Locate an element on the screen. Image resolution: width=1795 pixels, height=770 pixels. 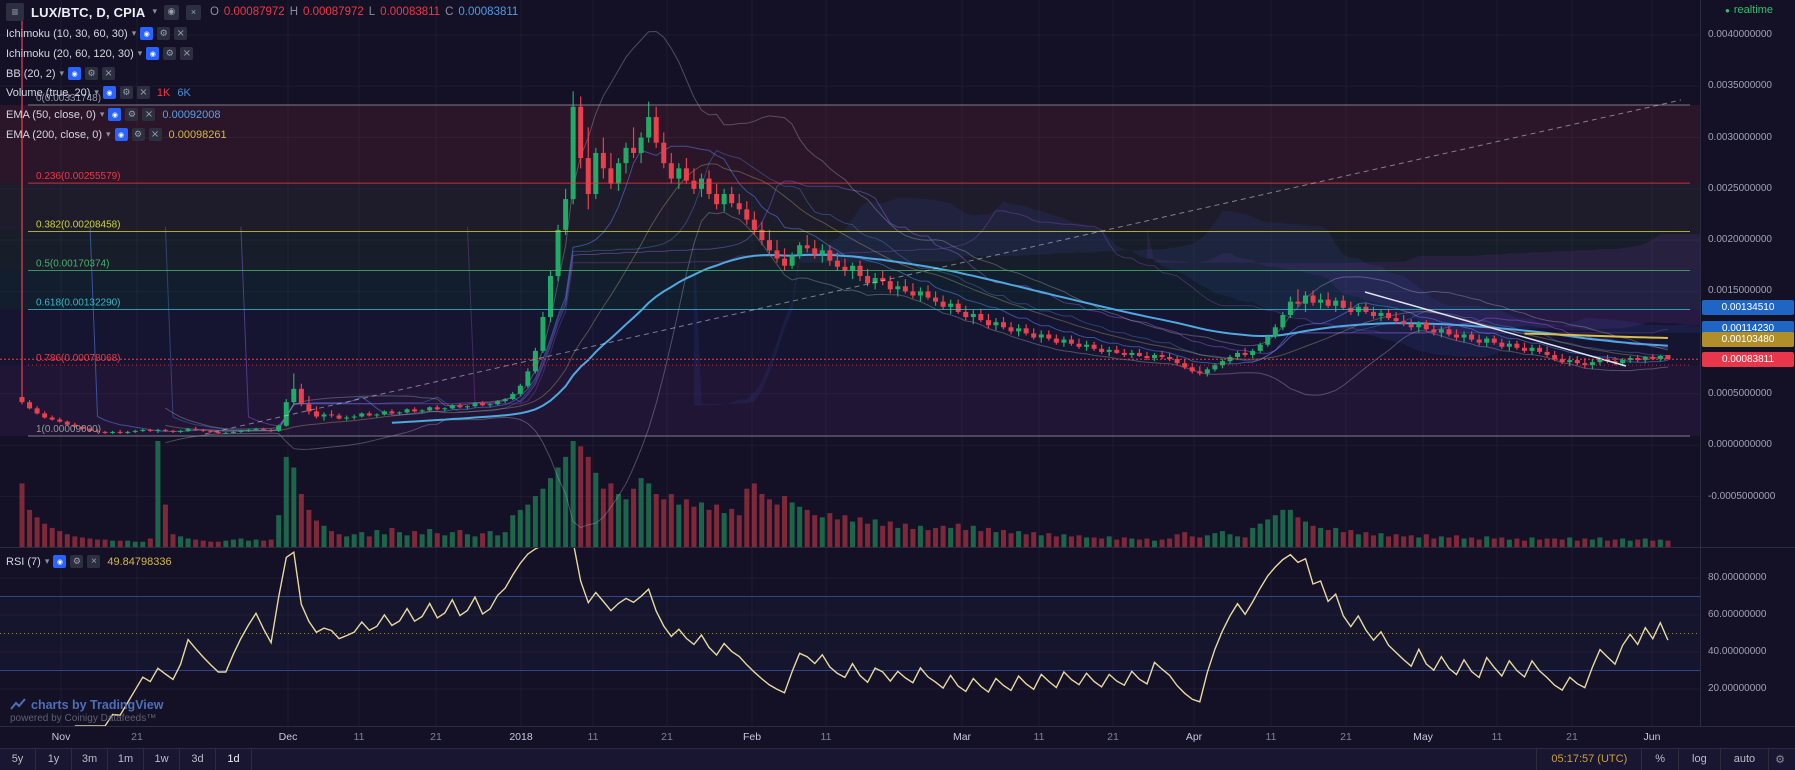
indicator-label: Volume (true, 20) is located at coordinates (48, 92).